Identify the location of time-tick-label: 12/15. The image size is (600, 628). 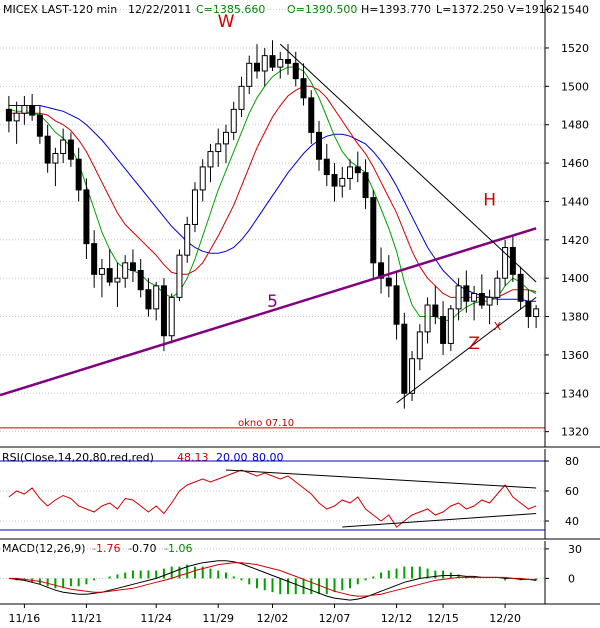
(443, 618).